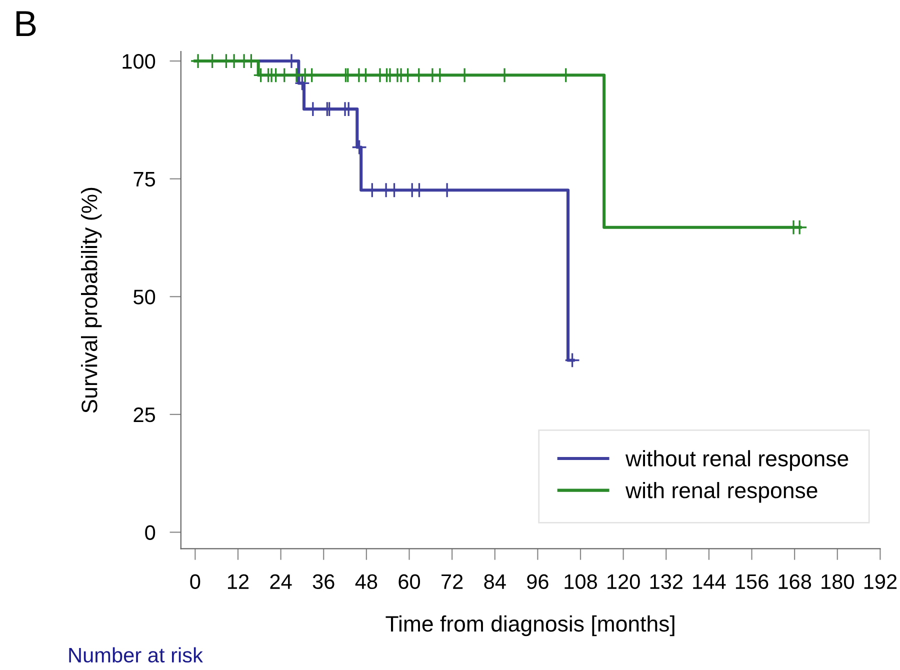 The image size is (900, 670). What do you see at coordinates (195, 582) in the screenshot?
I see `x-tick-label: 0` at bounding box center [195, 582].